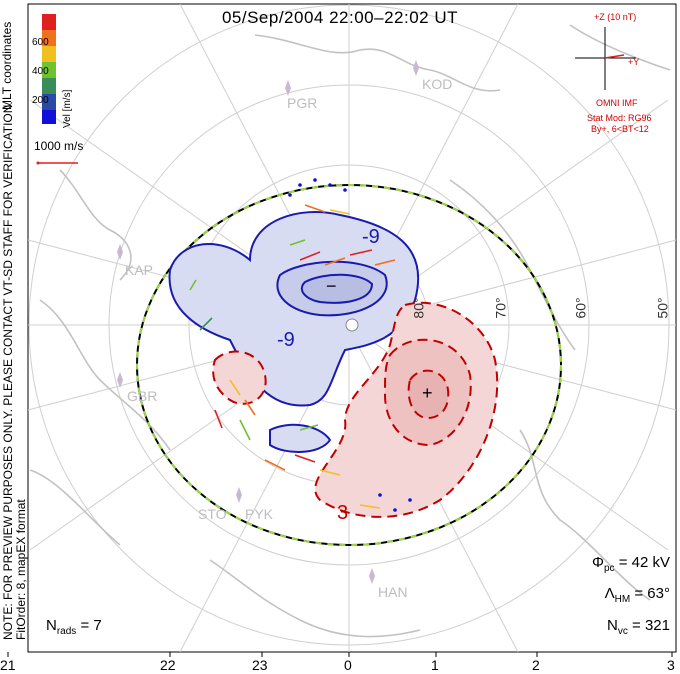 Image resolution: width=680 pixels, height=674 pixels. I want to click on colorbar-tick-200: 200, so click(40, 100).